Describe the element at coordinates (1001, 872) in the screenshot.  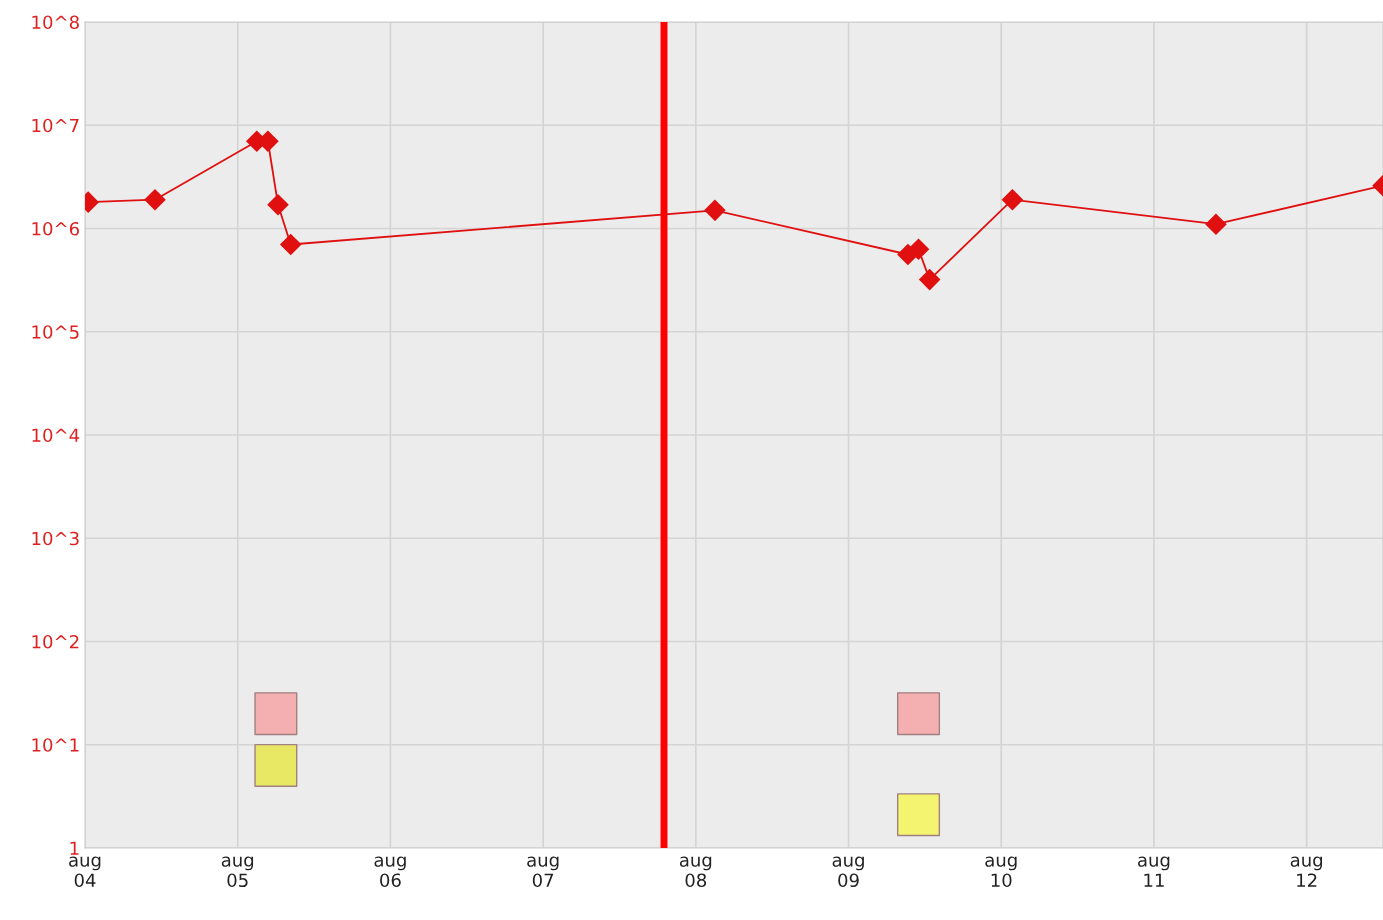
I see `x-tick-label: aug 10` at that location.